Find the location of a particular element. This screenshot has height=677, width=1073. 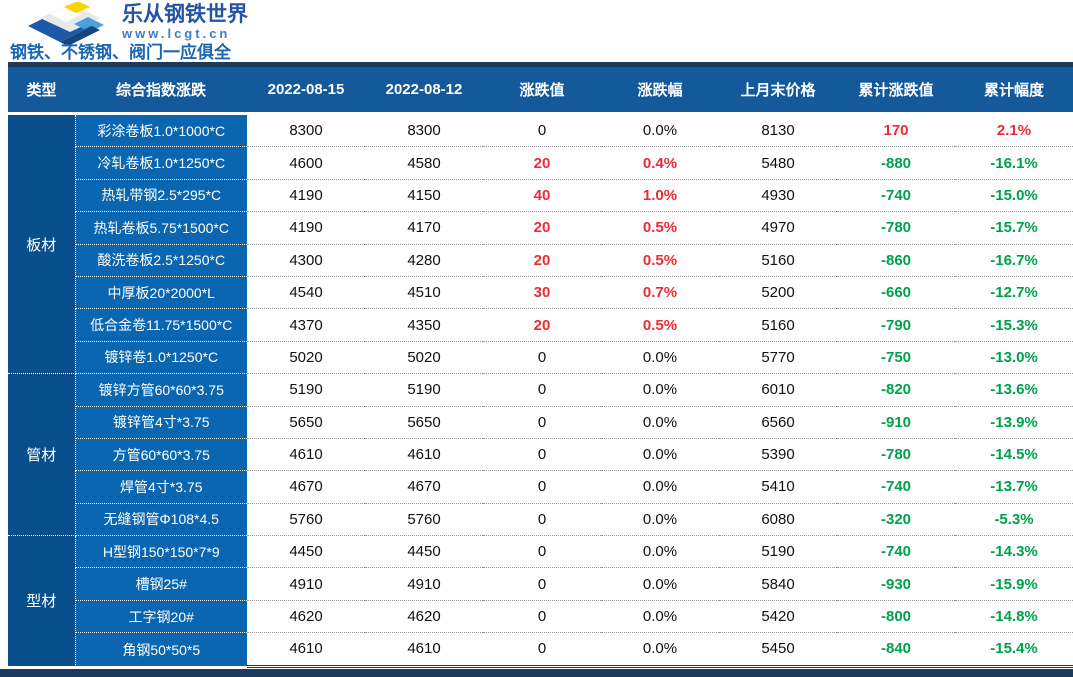

price-current-cell: 5650 is located at coordinates (306, 422).